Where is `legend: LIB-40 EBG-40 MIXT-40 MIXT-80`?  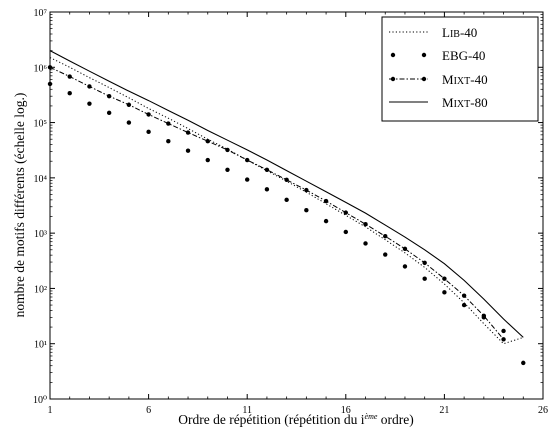
legend: LIB-40 EBG-40 MIXT-40 MIXT-80 is located at coordinates (460, 69).